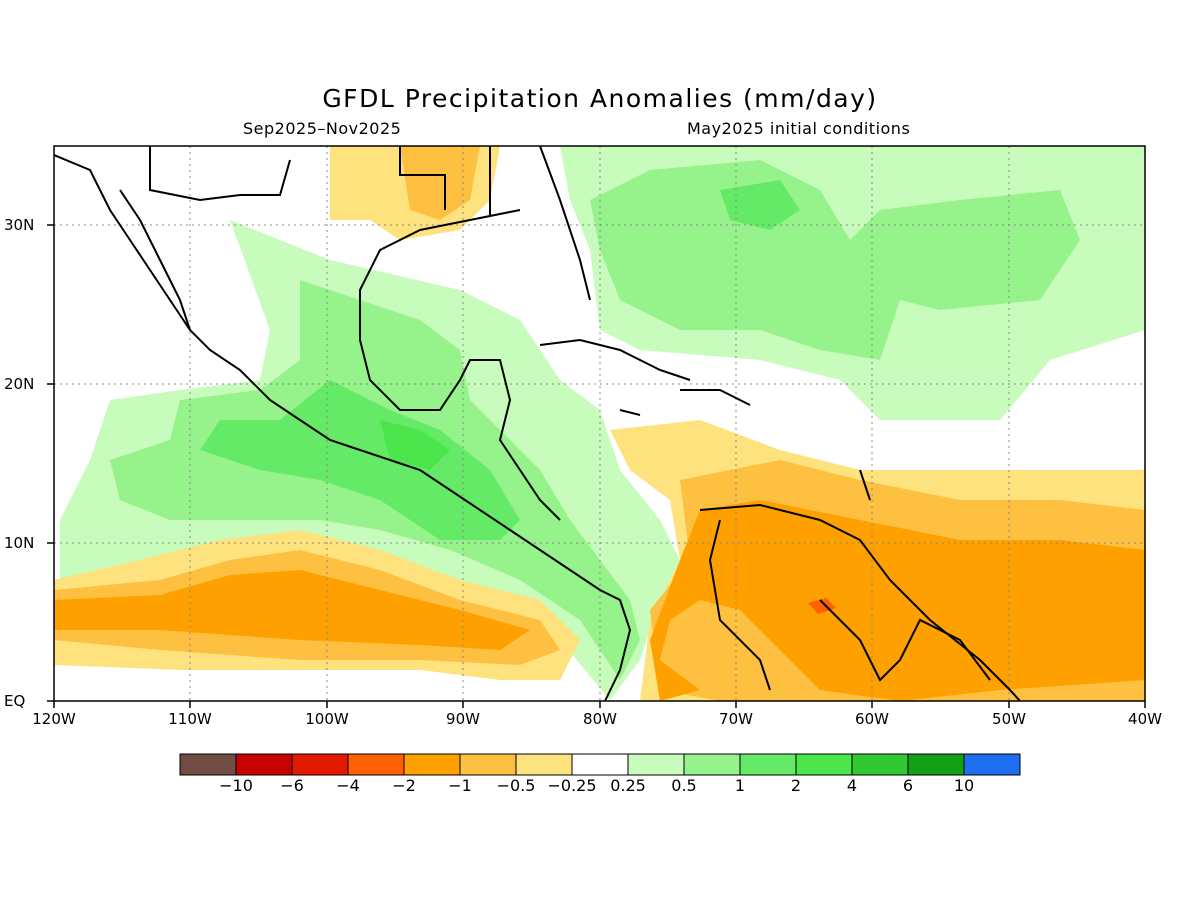 Image resolution: width=1200 pixels, height=900 pixels. What do you see at coordinates (322, 128) in the screenshot?
I see `forecast-period: Sep2025–Nov2025` at bounding box center [322, 128].